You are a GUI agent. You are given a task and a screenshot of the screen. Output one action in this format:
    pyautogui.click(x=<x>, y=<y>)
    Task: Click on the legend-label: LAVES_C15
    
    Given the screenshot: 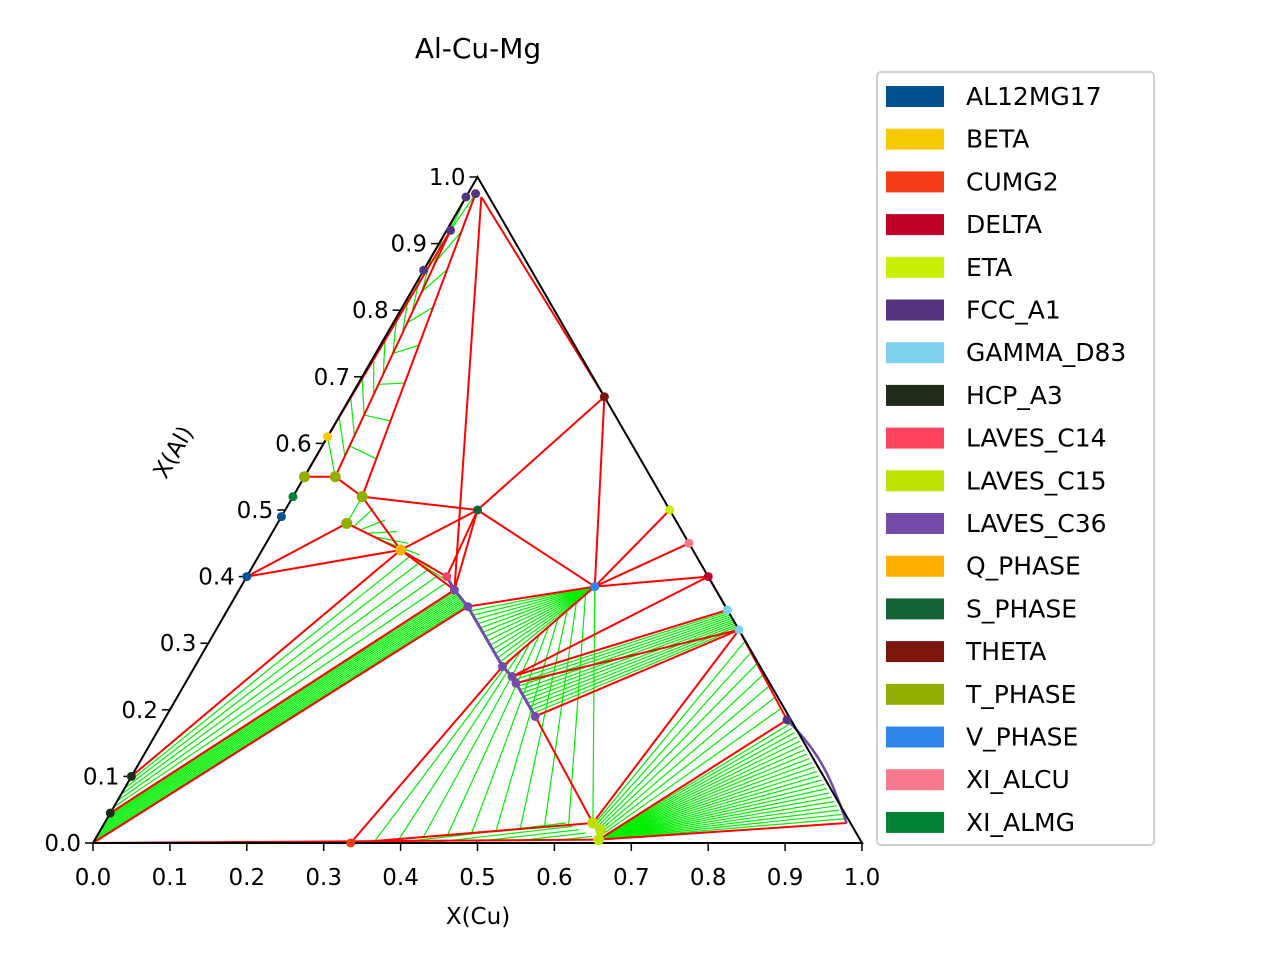 What is the action you would take?
    pyautogui.click(x=1036, y=480)
    